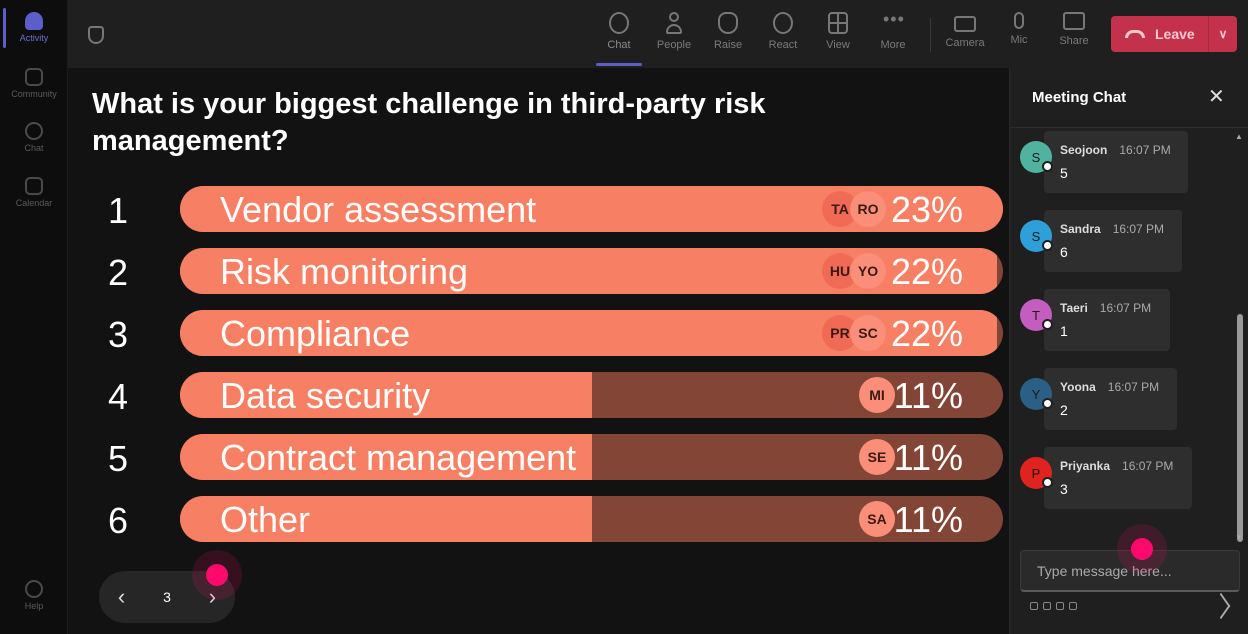 Image resolution: width=1248 pixels, height=634 pixels. I want to click on share-button: Share, so click(1074, 29).